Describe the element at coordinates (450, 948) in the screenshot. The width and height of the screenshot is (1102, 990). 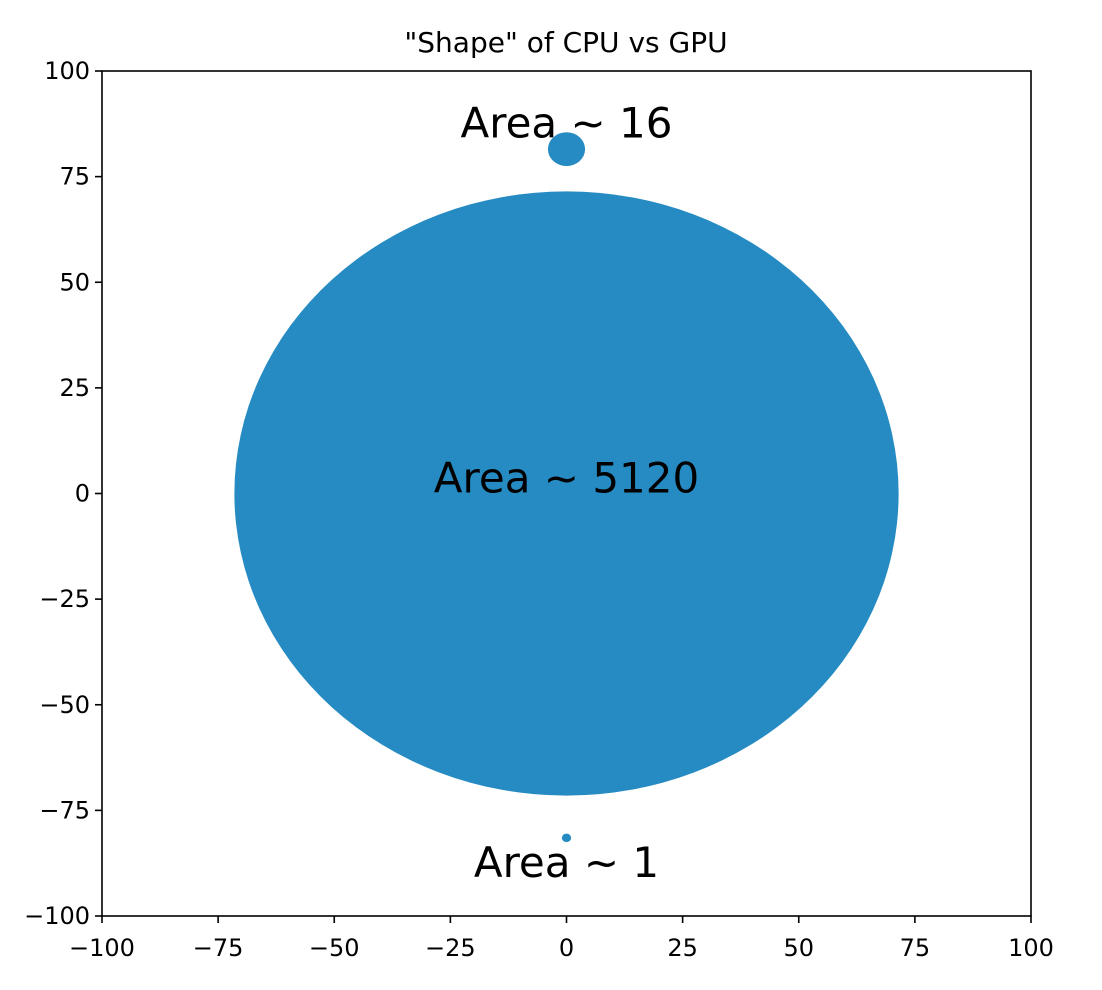
I see `x-tick-label: −25` at that location.